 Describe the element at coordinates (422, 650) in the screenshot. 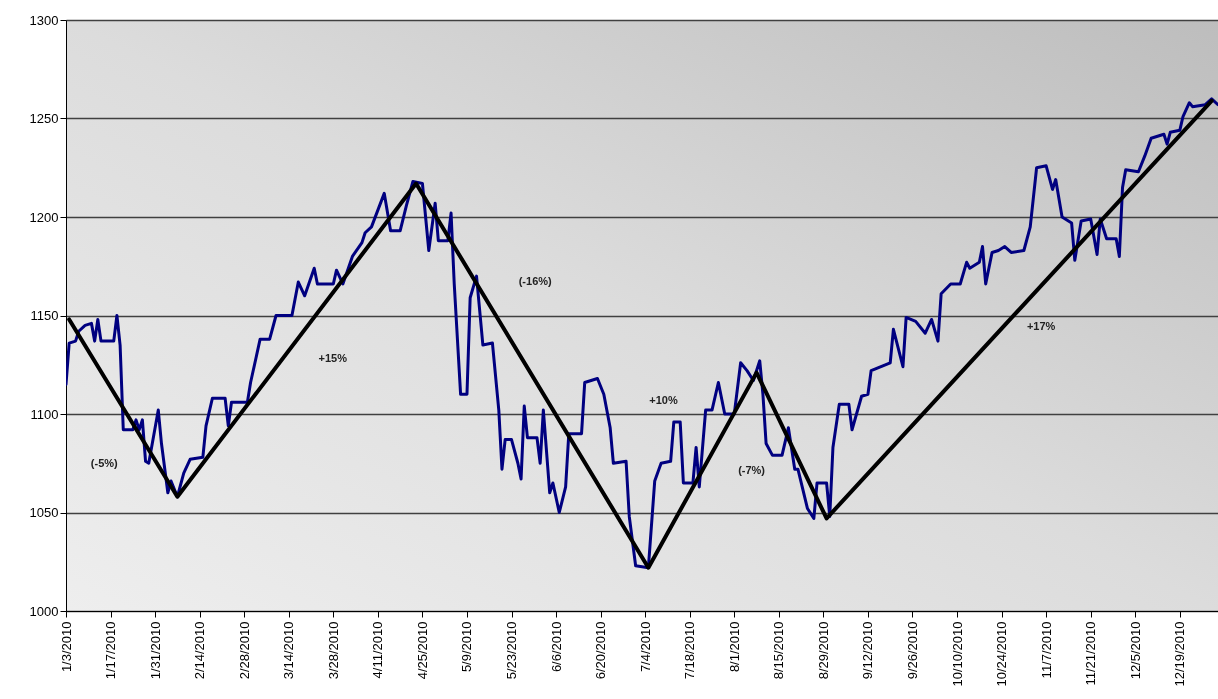

I see `x-tick-label: 4/25/2010` at that location.